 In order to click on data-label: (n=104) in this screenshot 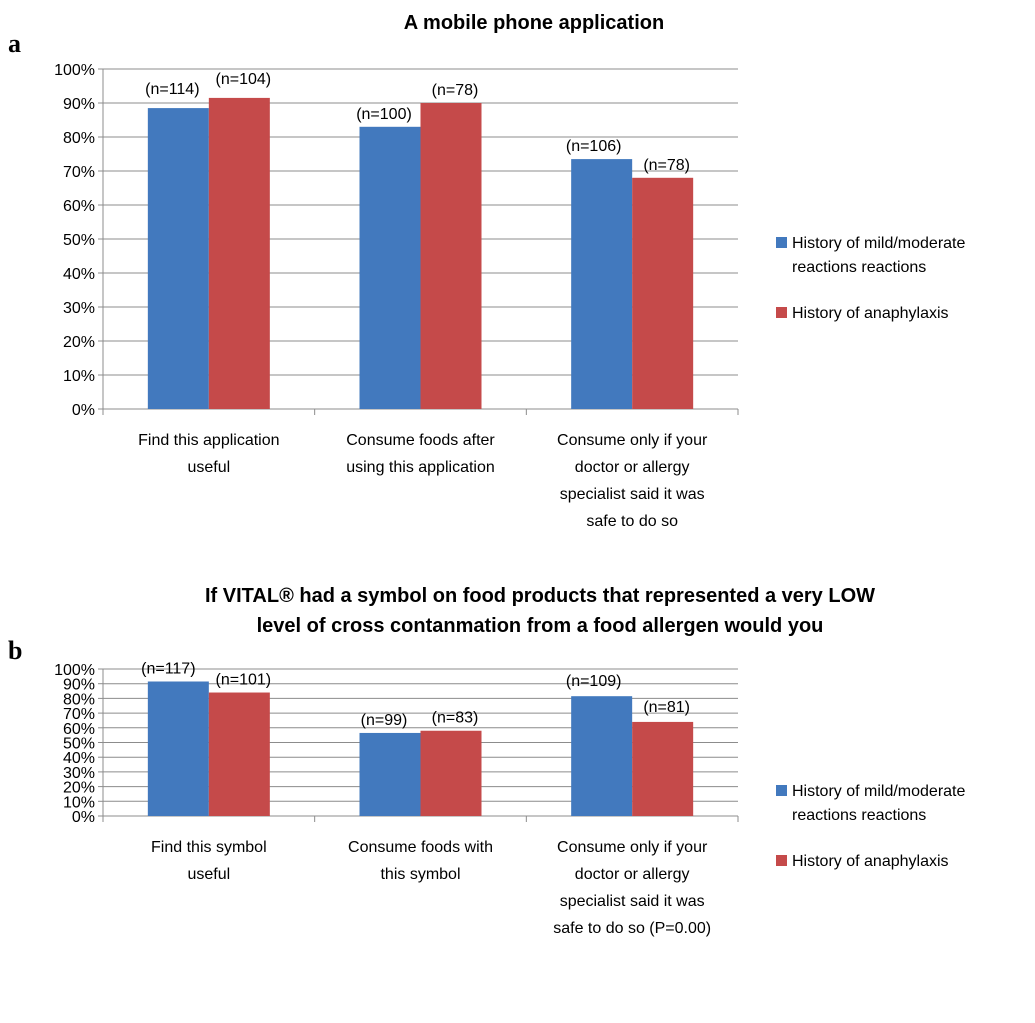, I will do `click(244, 79)`.